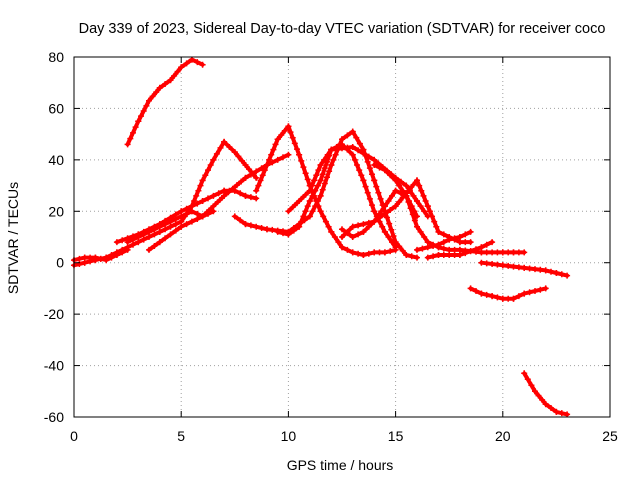 The width and height of the screenshot is (640, 485). I want to click on y-tick-label: 0, so click(60, 263).